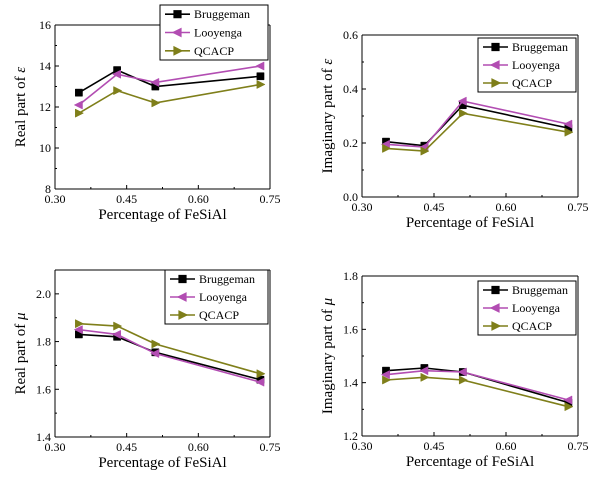 This screenshot has width=611, height=479. I want to click on y-tick-label: 8, so click(48, 189).